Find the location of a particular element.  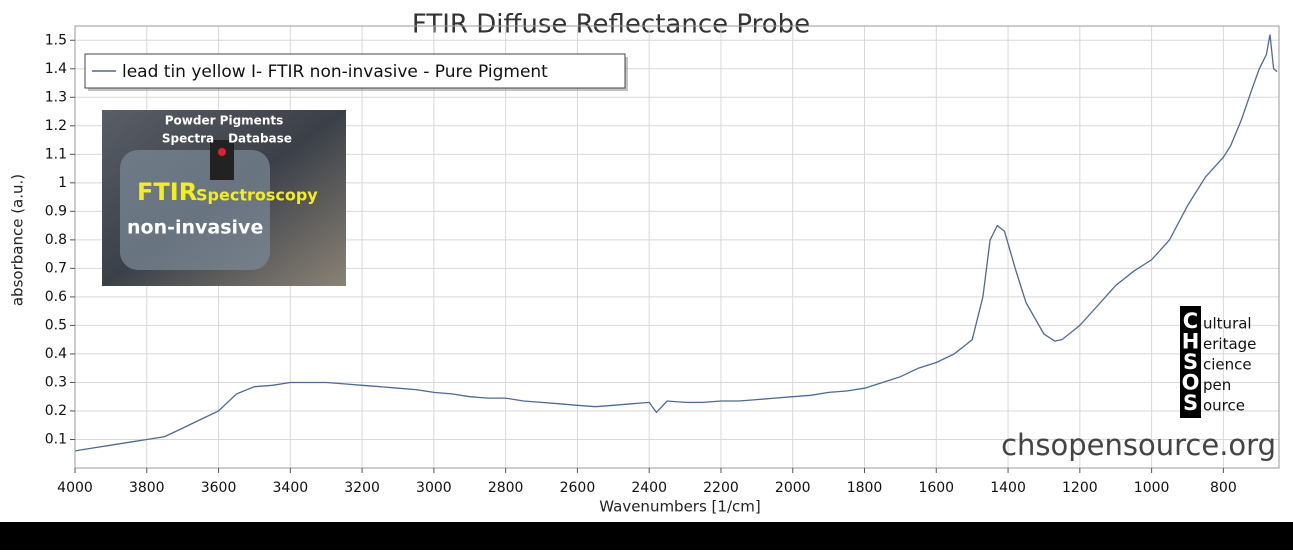

logo-letter: C is located at coordinates (1190, 321).